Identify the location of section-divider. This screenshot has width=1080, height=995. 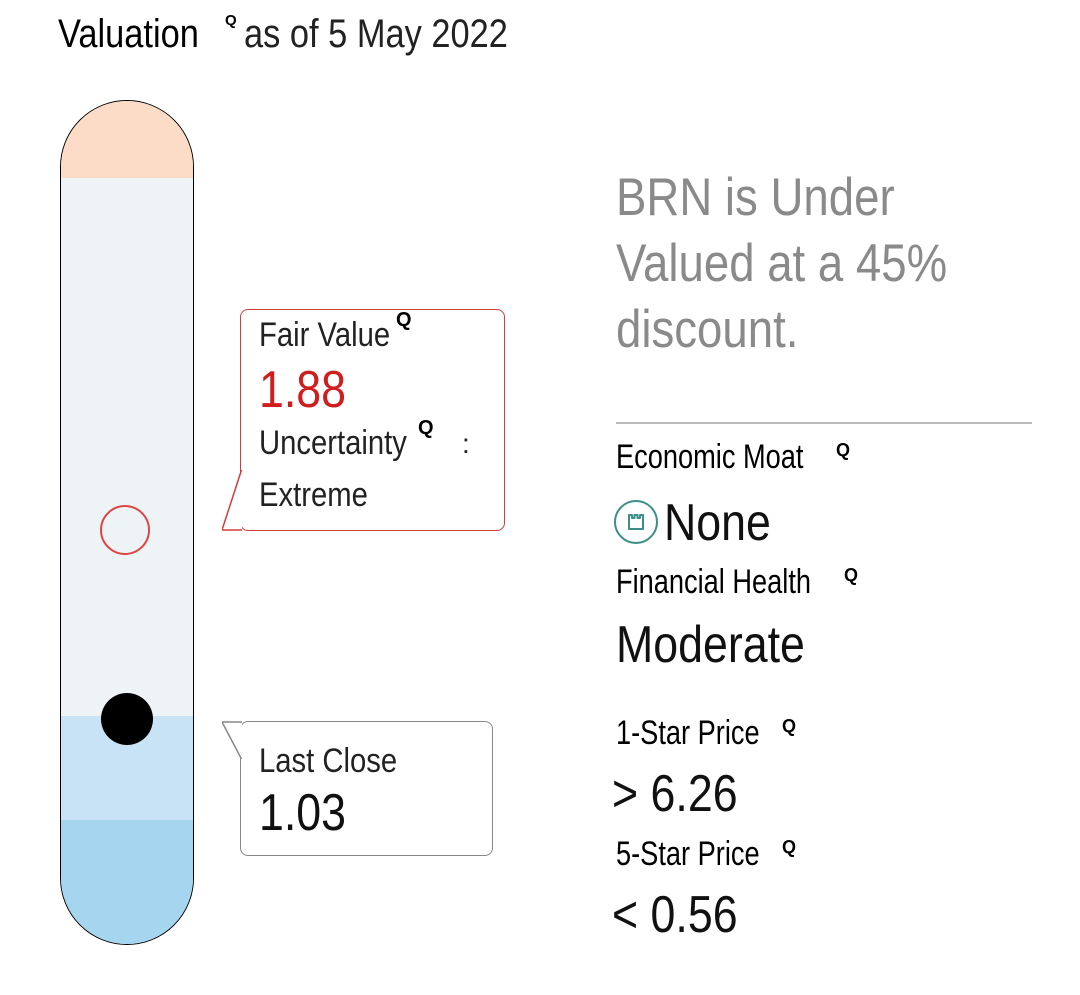
(824, 423).